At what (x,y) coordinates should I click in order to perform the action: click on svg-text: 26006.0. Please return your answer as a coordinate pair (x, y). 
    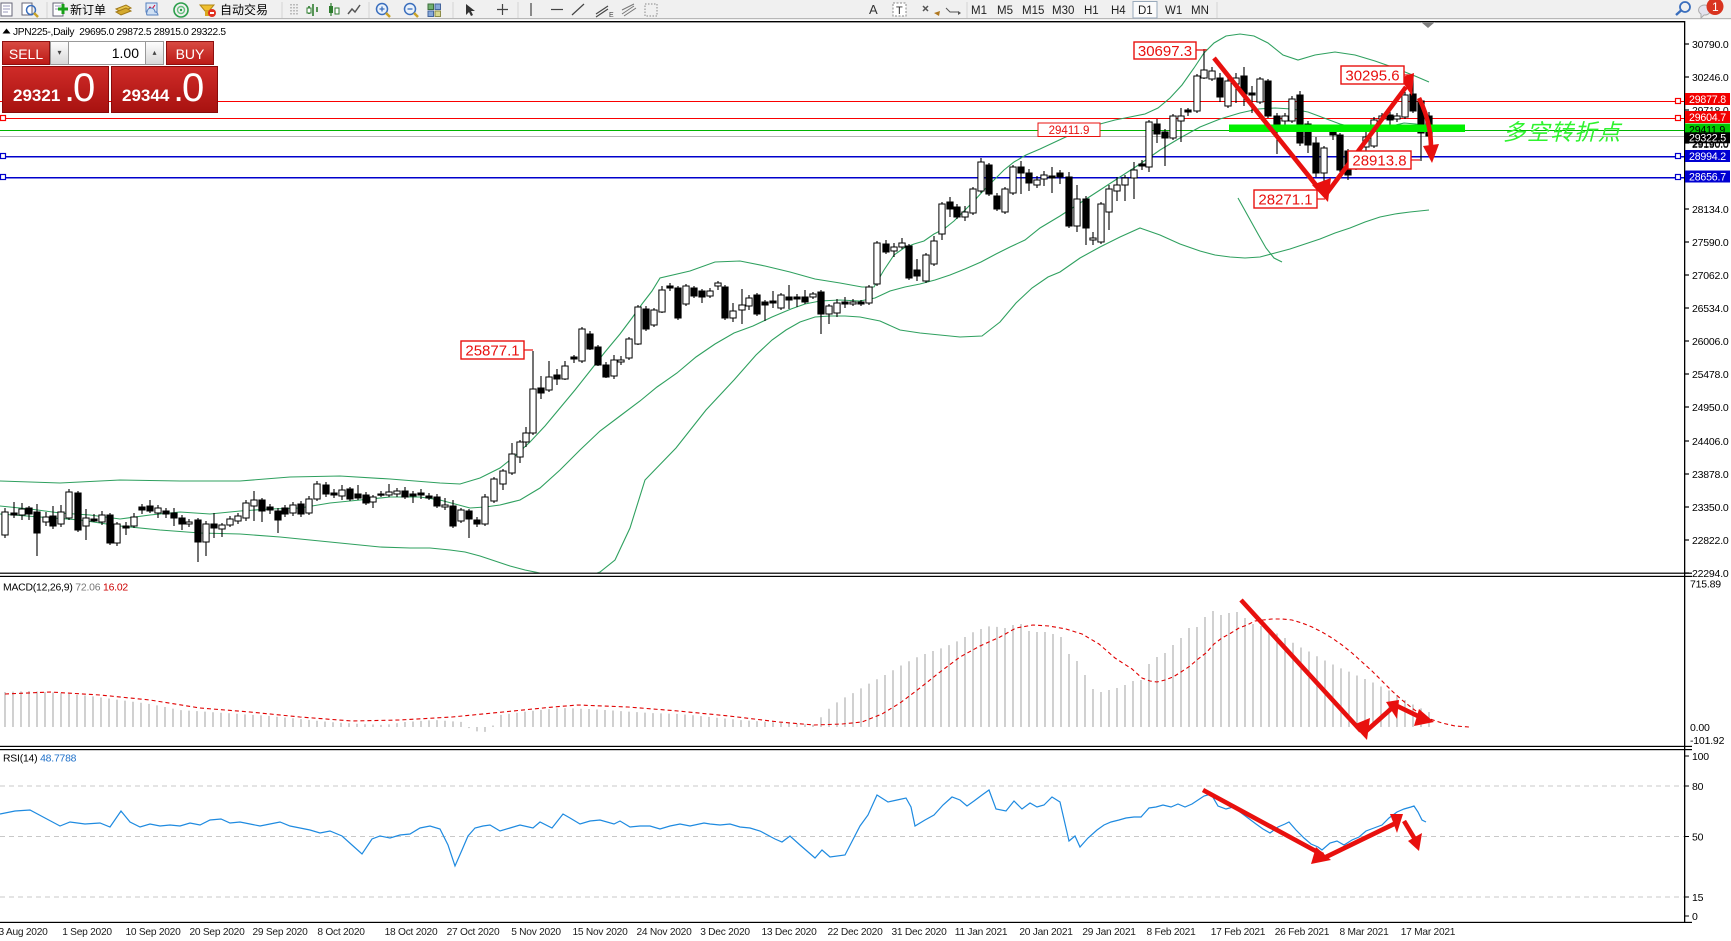
    Looking at the image, I should click on (1710, 342).